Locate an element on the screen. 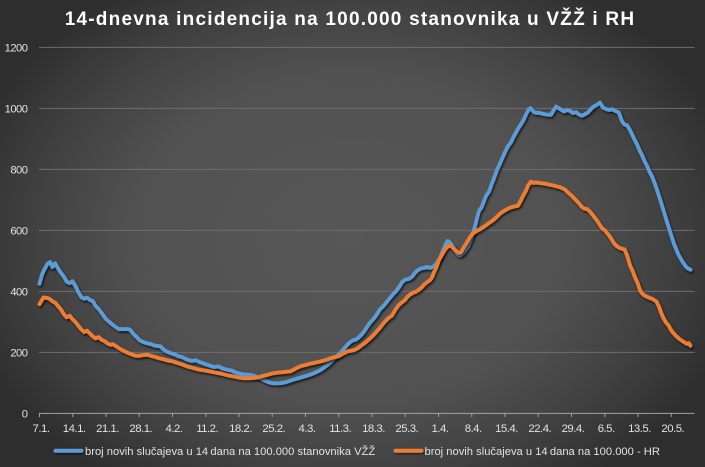 This screenshot has width=705, height=467. svg-text: 25.2. is located at coordinates (273, 429).